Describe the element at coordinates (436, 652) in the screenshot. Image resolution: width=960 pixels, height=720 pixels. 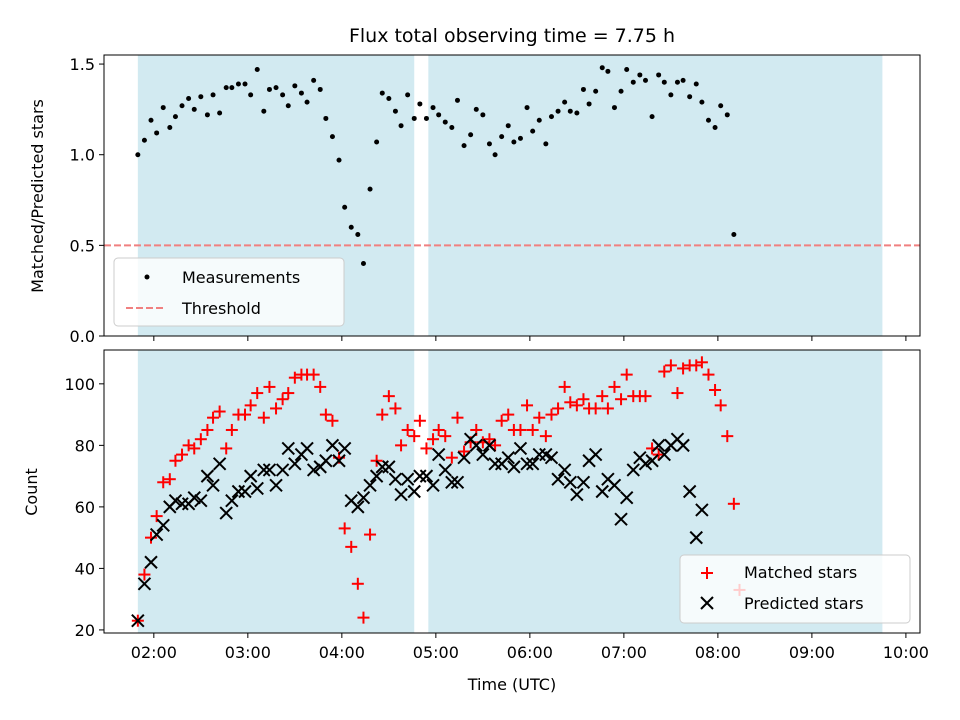
I see `x-tick-label: 05:00` at that location.